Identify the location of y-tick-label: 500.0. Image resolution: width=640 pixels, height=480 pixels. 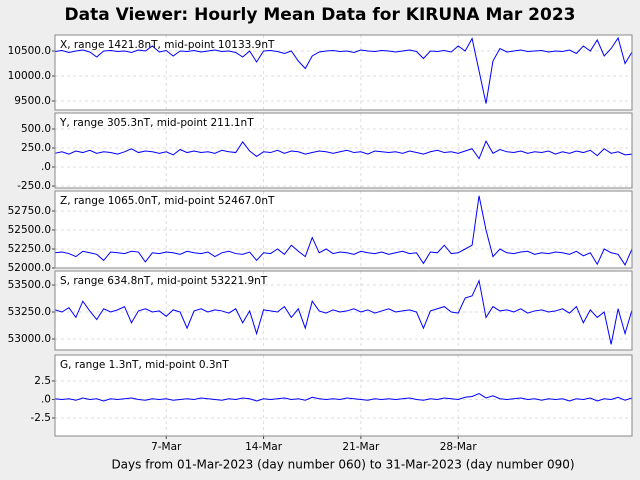
(36, 129).